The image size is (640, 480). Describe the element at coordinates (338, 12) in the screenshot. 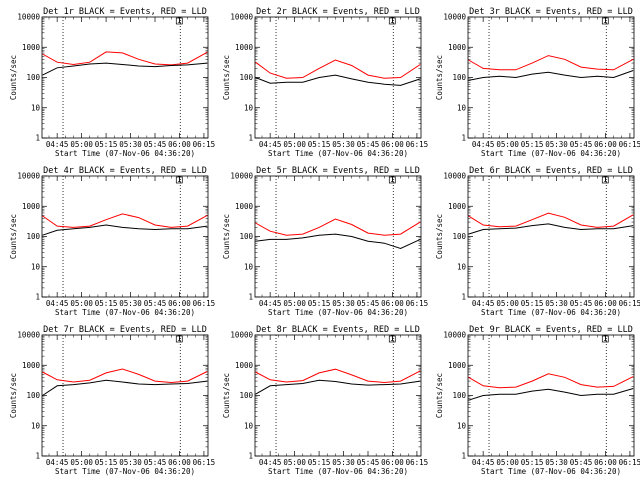

I see `panel-title: Det 2r BLACK = Events, RED = LLD` at that location.